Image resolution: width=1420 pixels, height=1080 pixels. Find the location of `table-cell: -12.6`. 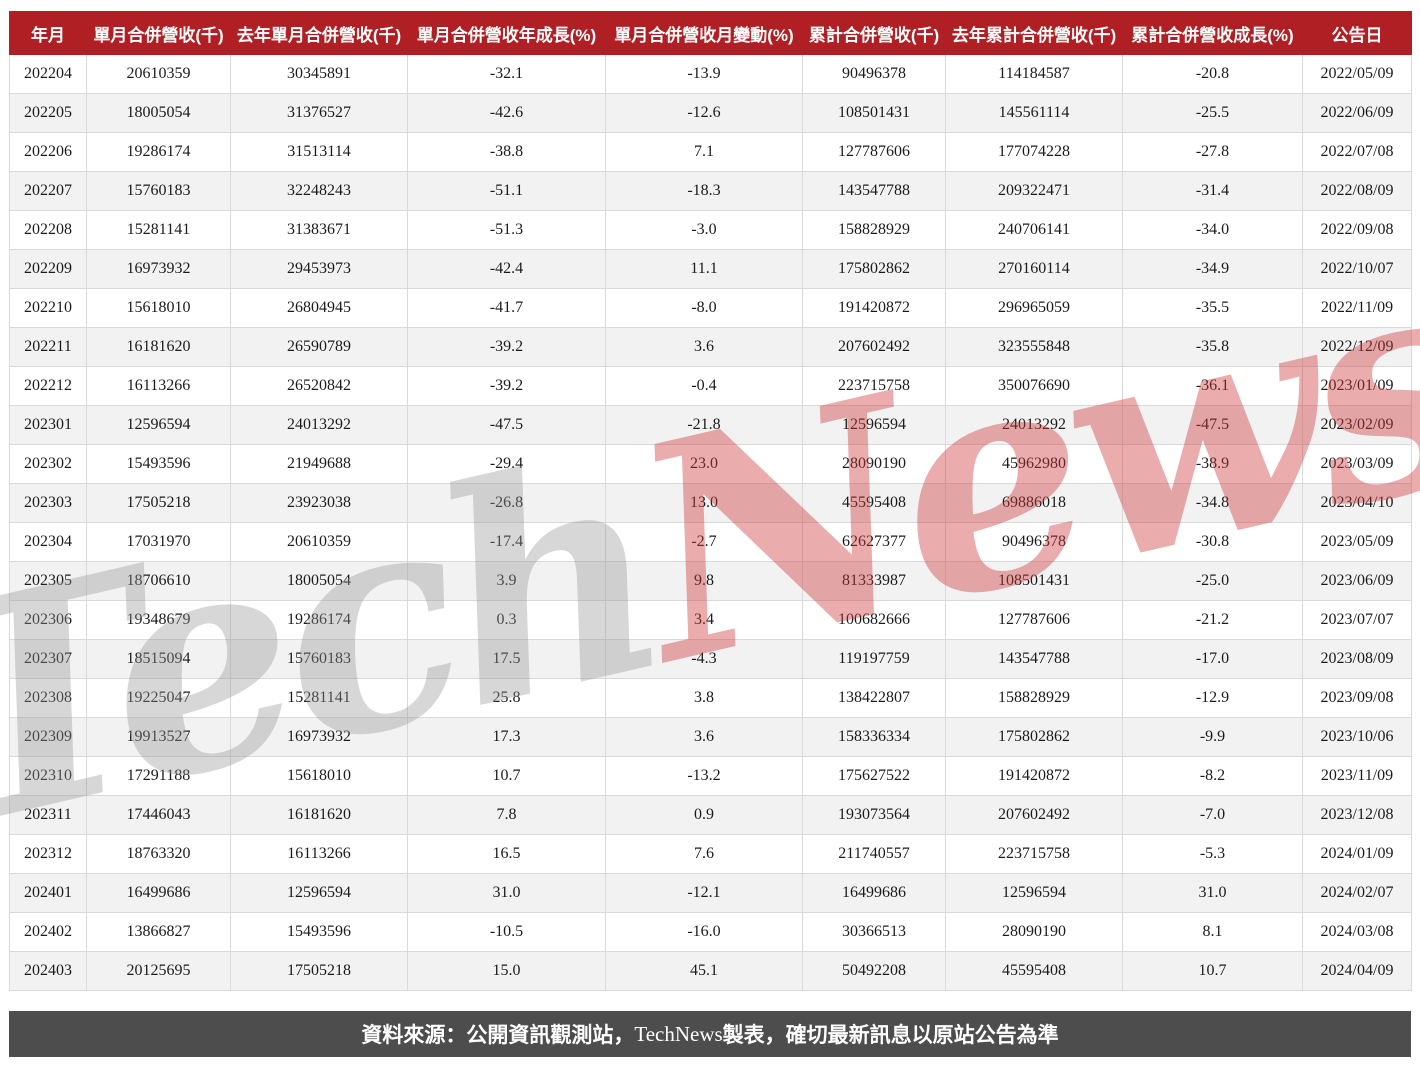

table-cell: -12.6 is located at coordinates (704, 113).